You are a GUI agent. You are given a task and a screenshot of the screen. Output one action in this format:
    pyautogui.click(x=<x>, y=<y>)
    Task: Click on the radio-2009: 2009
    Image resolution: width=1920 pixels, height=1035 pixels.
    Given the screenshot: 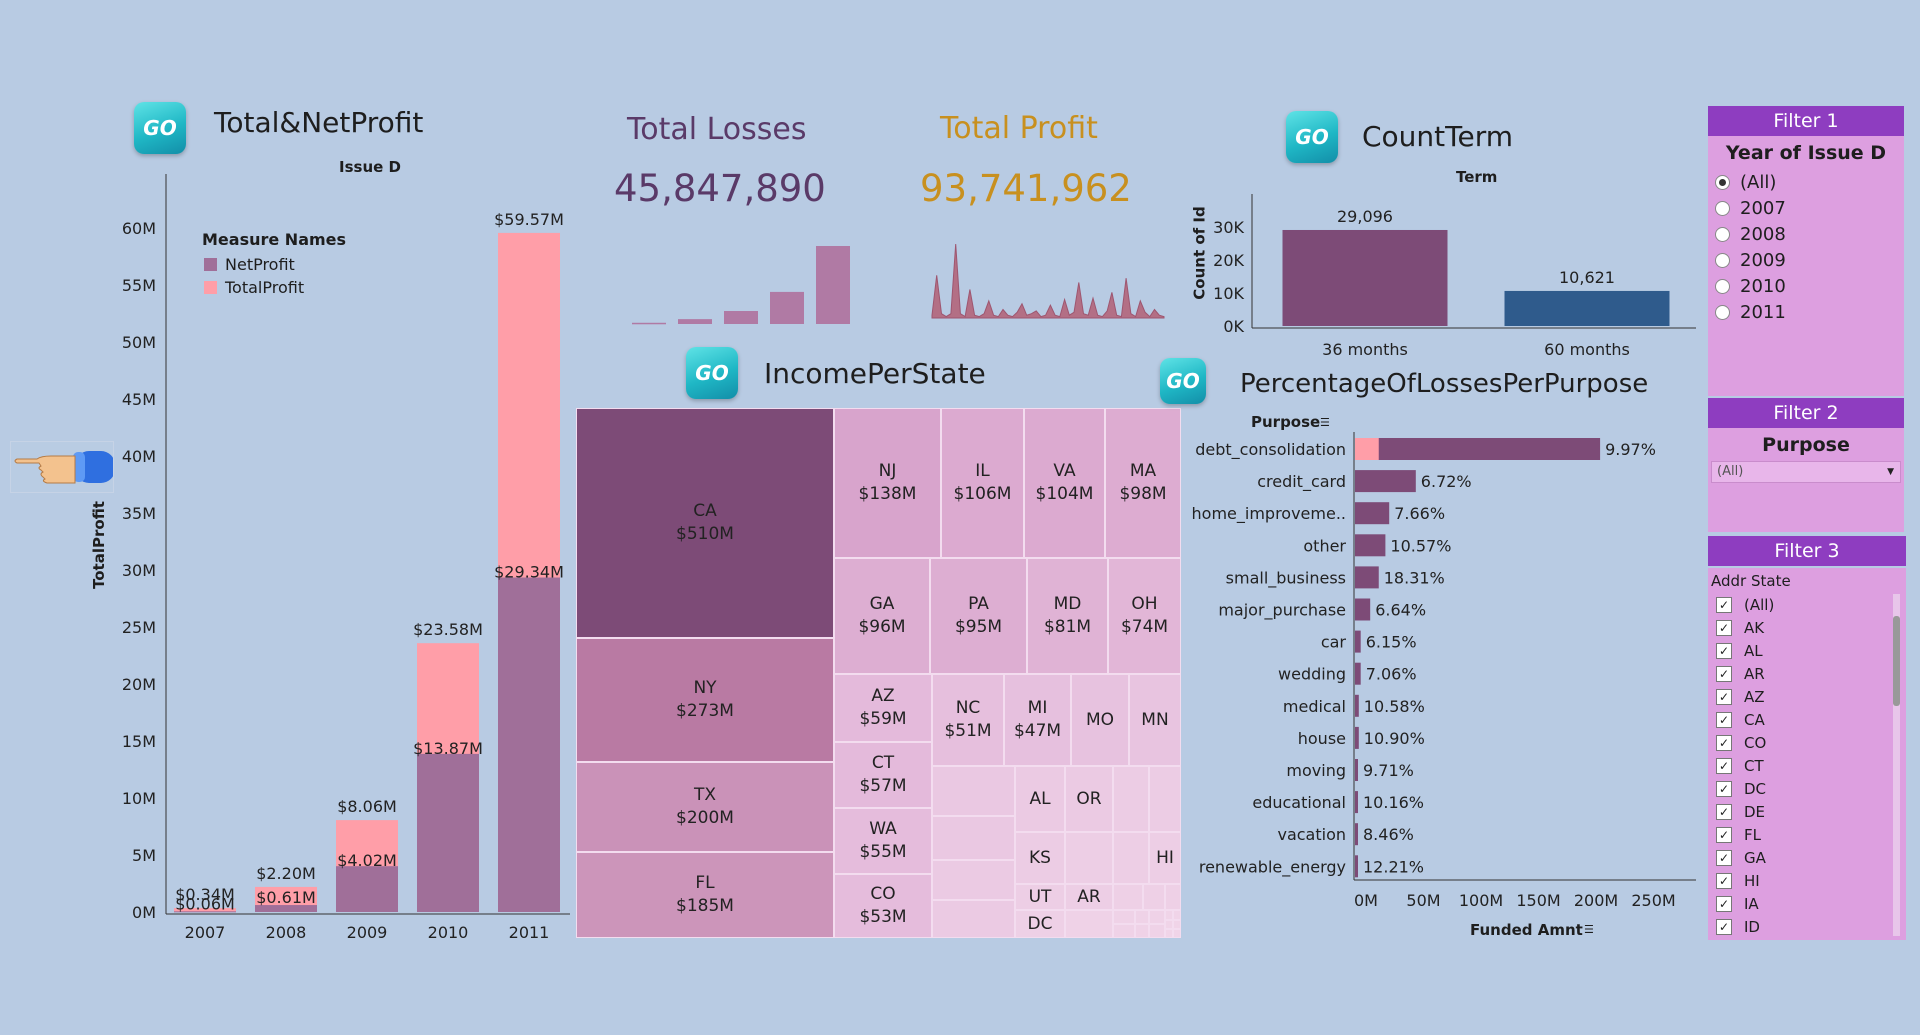 What is the action you would take?
    pyautogui.click(x=1750, y=260)
    